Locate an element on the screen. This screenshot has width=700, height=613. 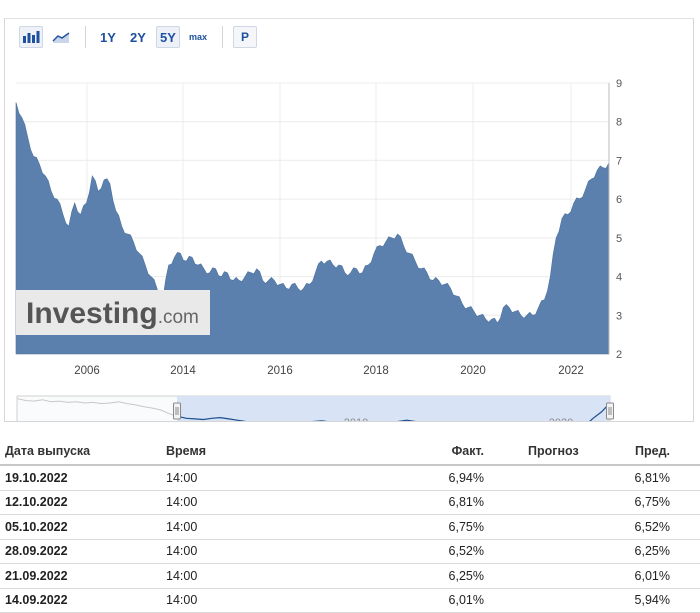
table-row: 05.10.2022 14:00 6,75% 6,52% is located at coordinates (350, 527).